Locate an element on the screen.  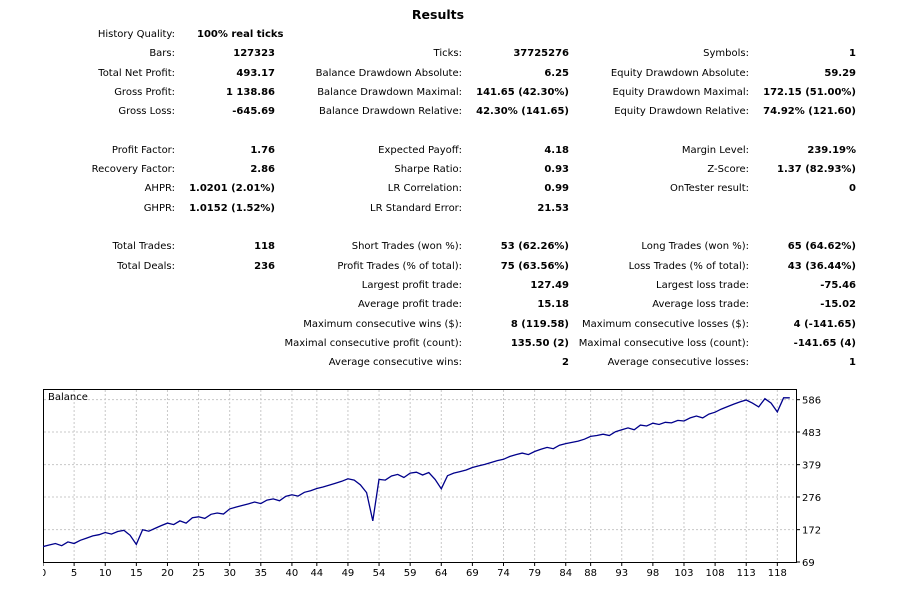
c1-value: 118 is located at coordinates (264, 247).